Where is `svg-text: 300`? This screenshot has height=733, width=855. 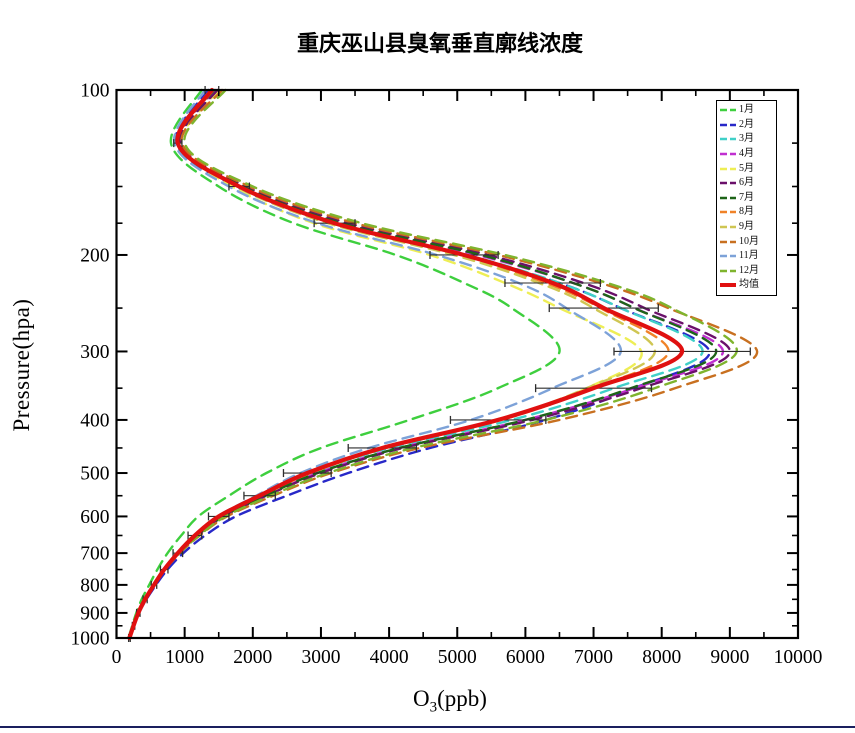
svg-text: 300 is located at coordinates (94, 352).